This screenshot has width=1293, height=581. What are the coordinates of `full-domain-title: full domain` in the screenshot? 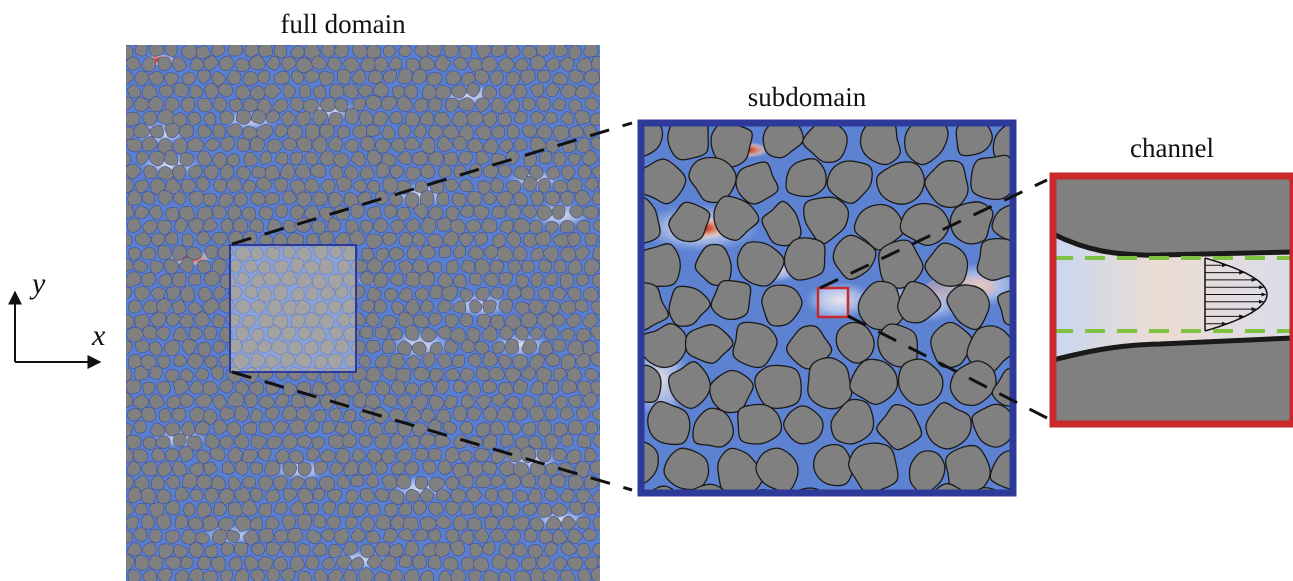 It's located at (343, 24).